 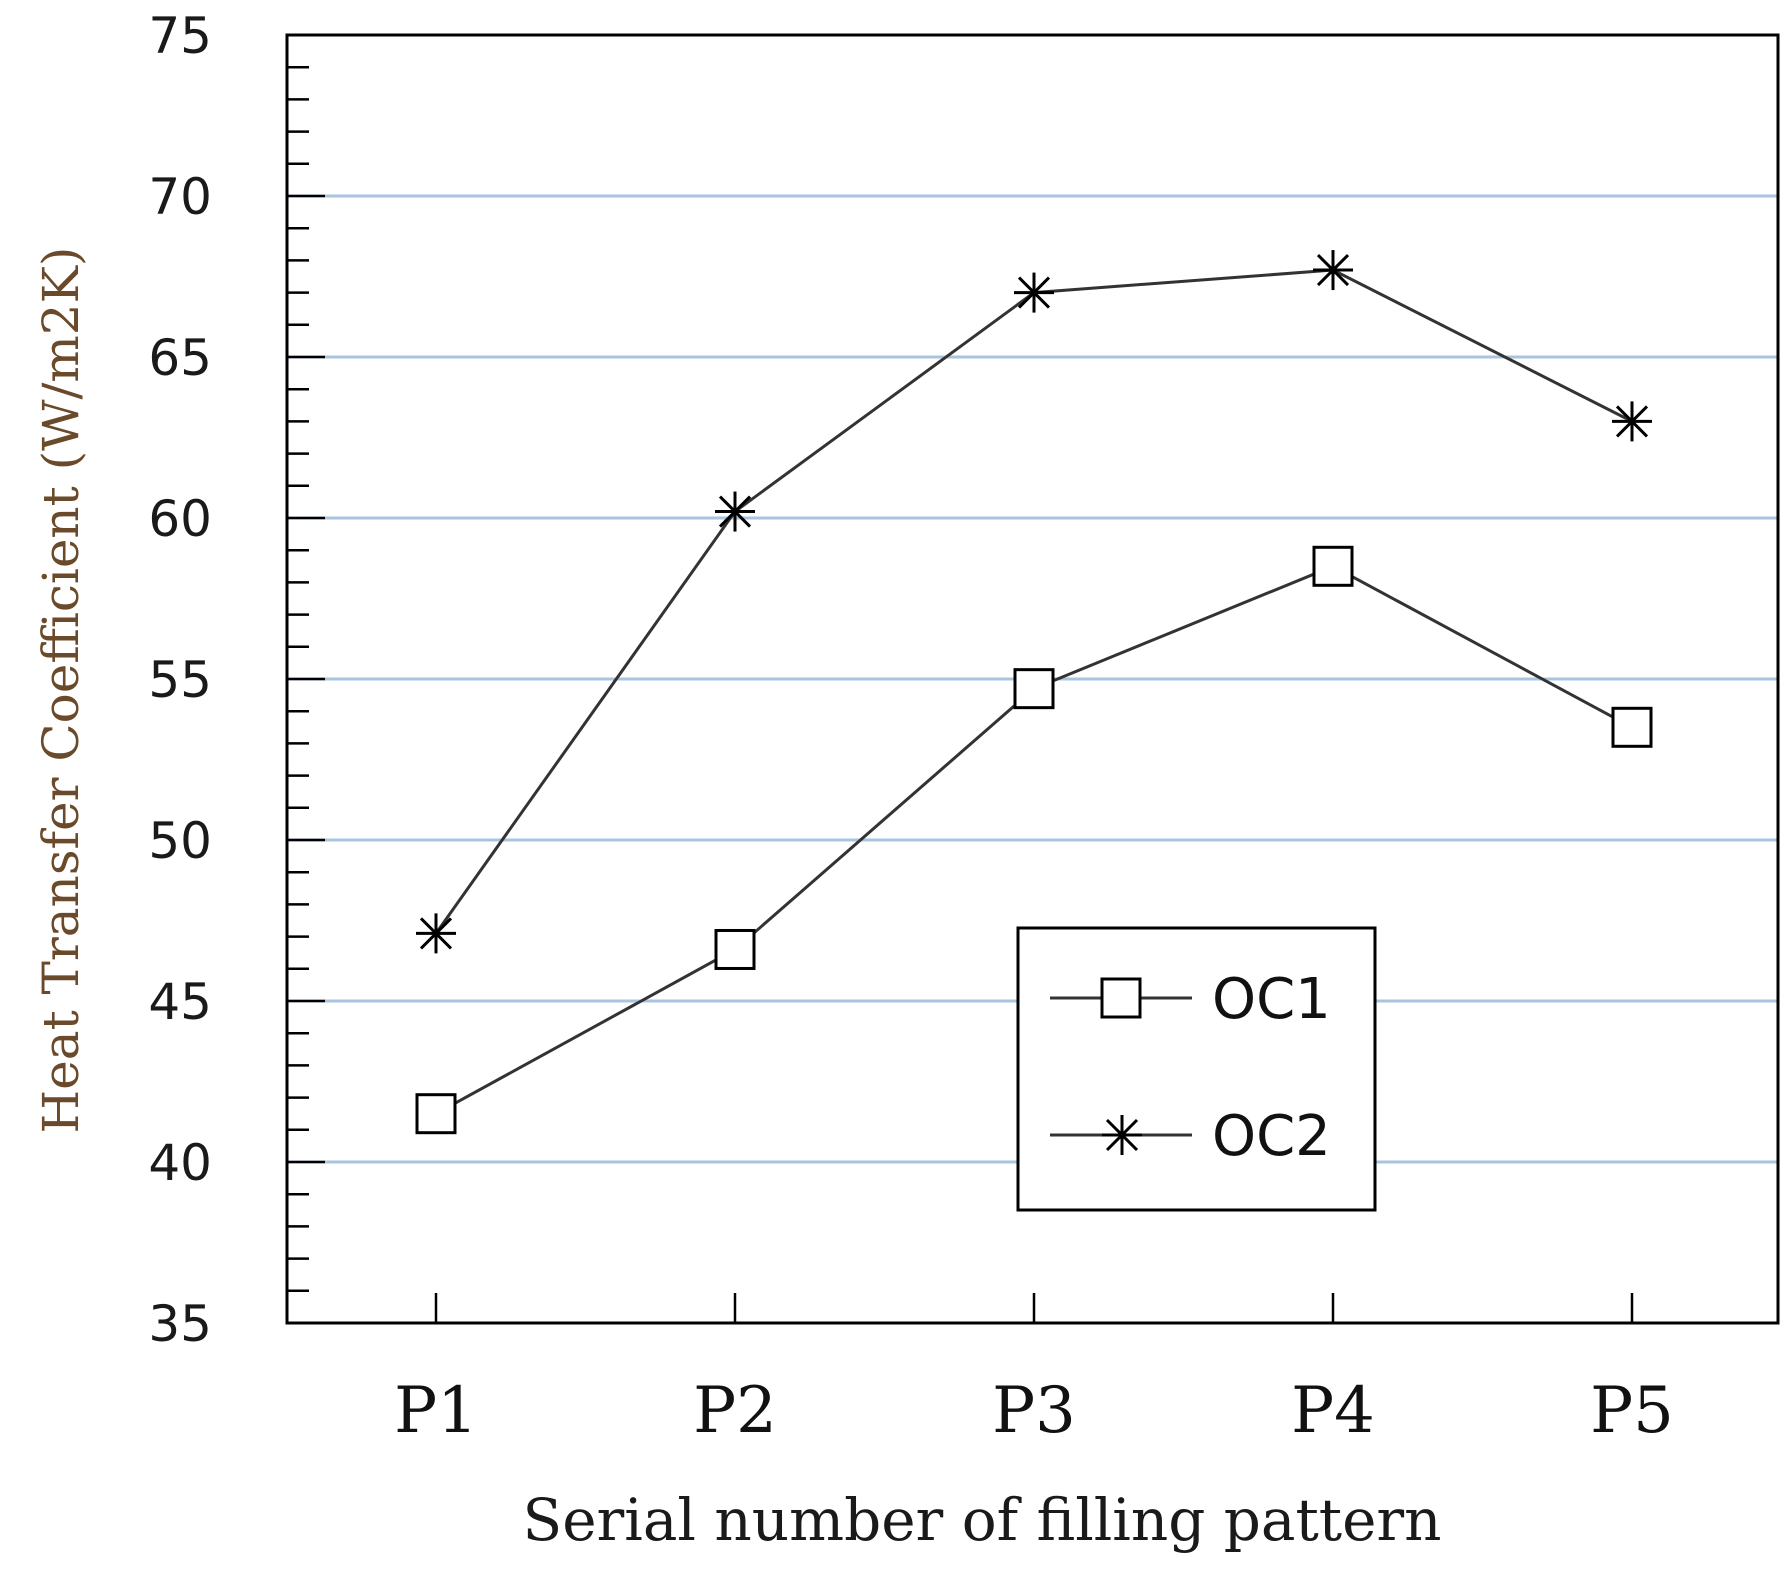 I want to click on y-tick-label-70: 70, so click(x=180, y=197).